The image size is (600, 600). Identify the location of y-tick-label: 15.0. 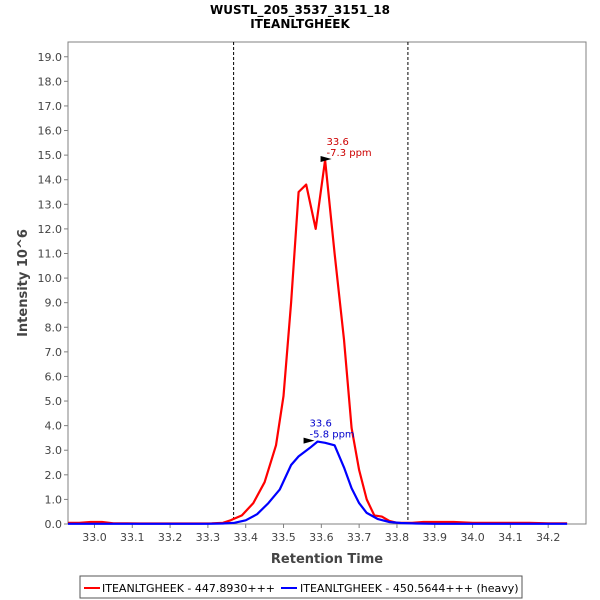
(50, 155).